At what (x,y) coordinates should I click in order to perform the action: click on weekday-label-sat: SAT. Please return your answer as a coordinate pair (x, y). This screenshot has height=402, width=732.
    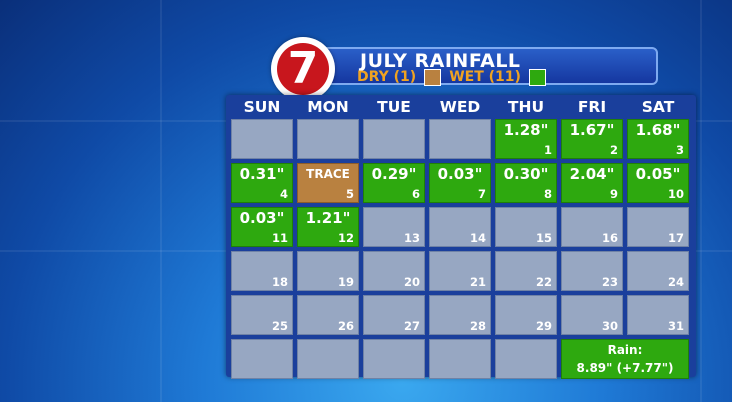
    Looking at the image, I should click on (658, 107).